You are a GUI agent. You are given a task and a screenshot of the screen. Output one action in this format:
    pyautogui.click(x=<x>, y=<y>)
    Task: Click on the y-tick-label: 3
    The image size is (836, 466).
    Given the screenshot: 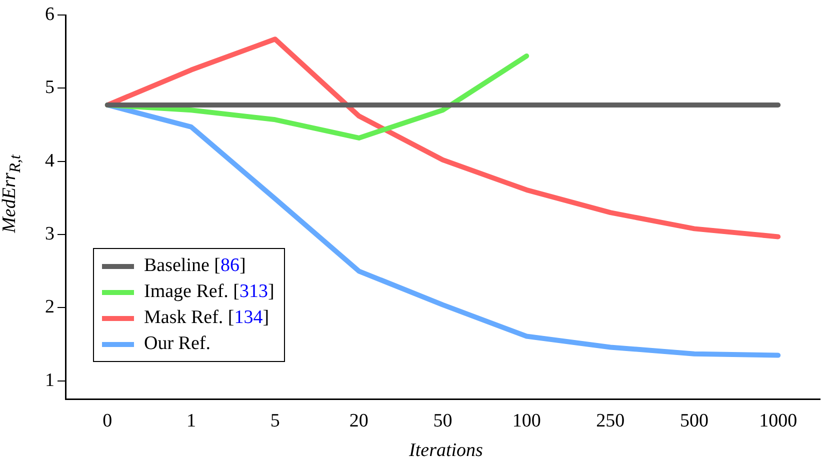 What is the action you would take?
    pyautogui.click(x=49, y=234)
    